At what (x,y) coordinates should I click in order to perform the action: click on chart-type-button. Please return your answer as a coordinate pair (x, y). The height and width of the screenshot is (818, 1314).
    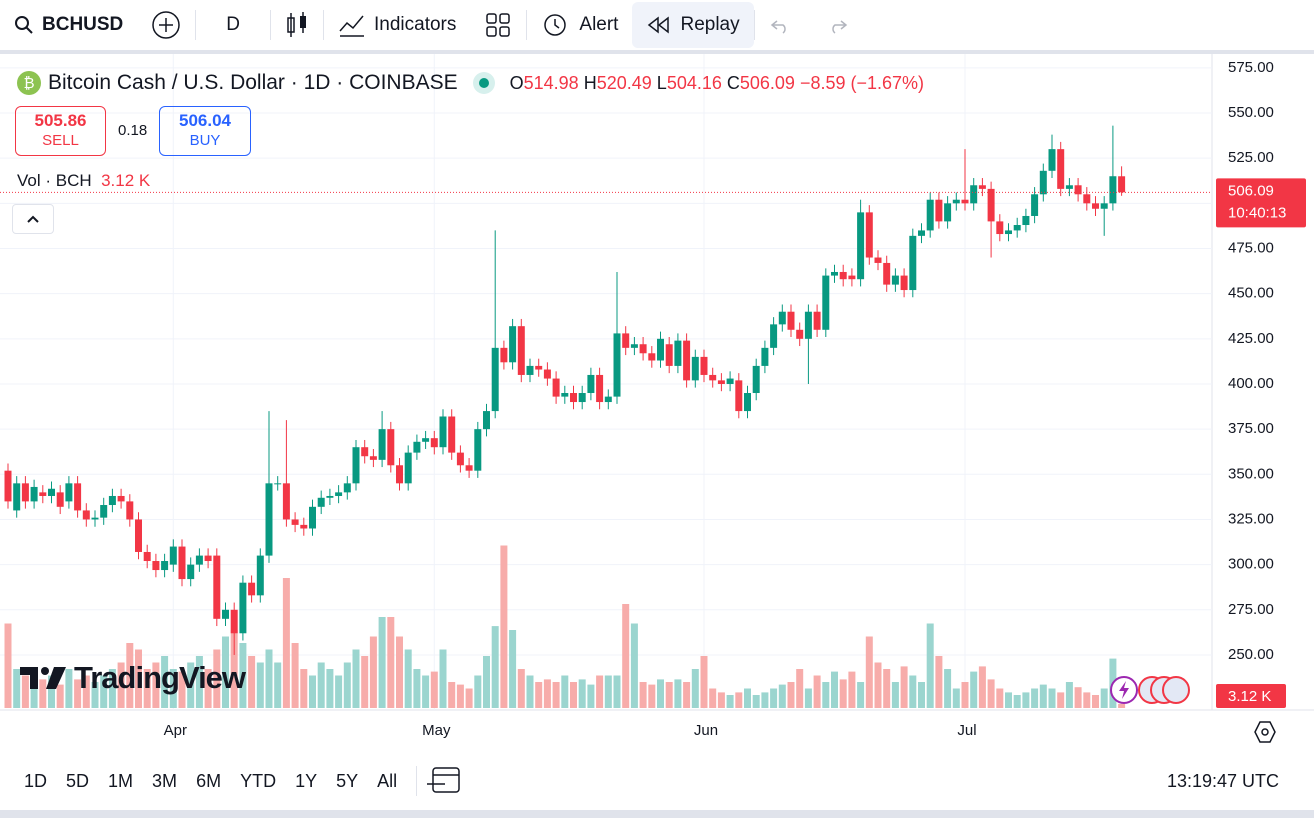
    Looking at the image, I should click on (297, 25).